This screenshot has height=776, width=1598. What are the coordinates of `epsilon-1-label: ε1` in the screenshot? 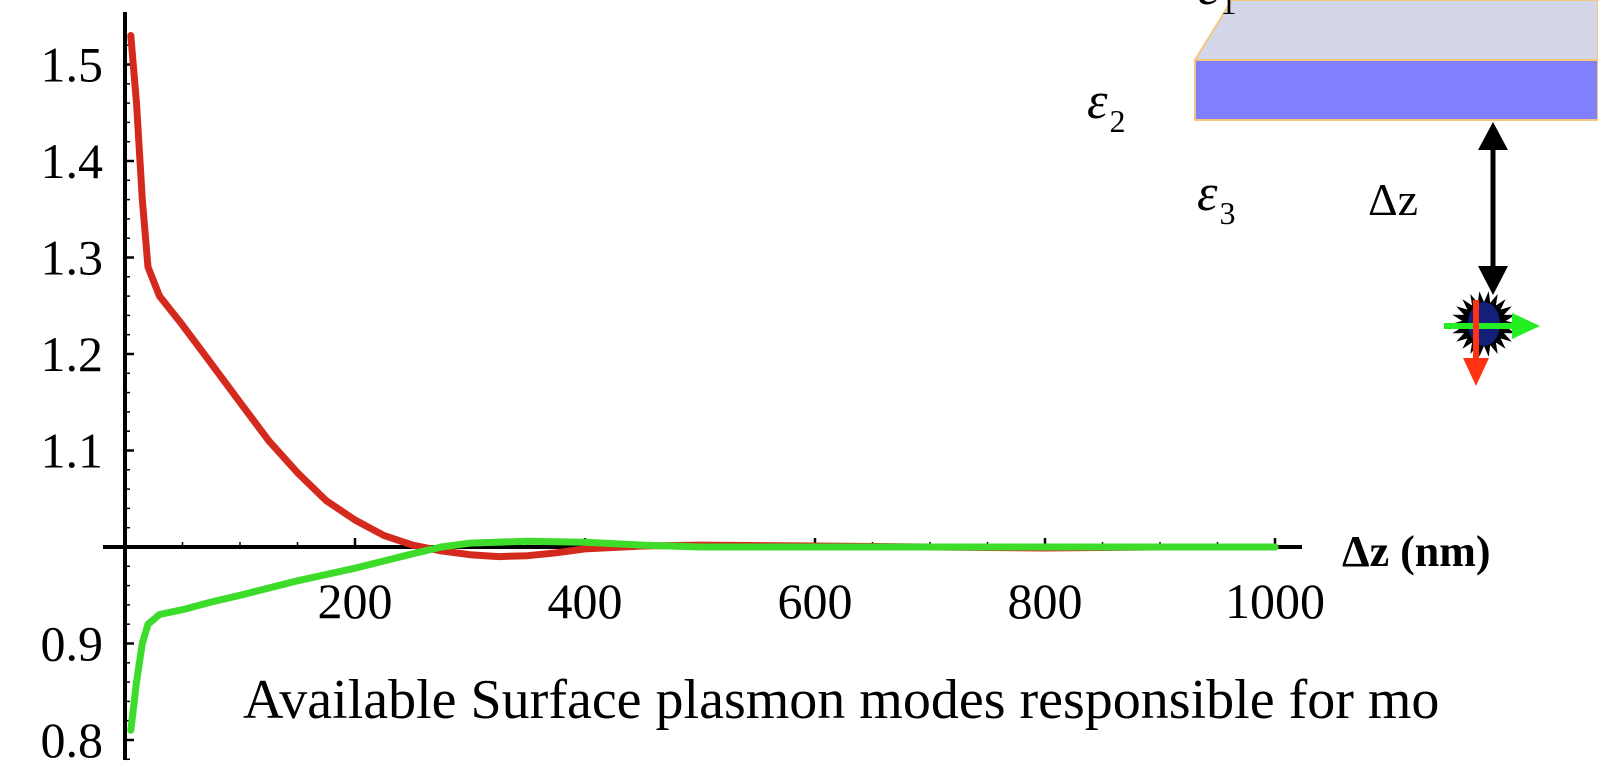 It's located at (1217, 10).